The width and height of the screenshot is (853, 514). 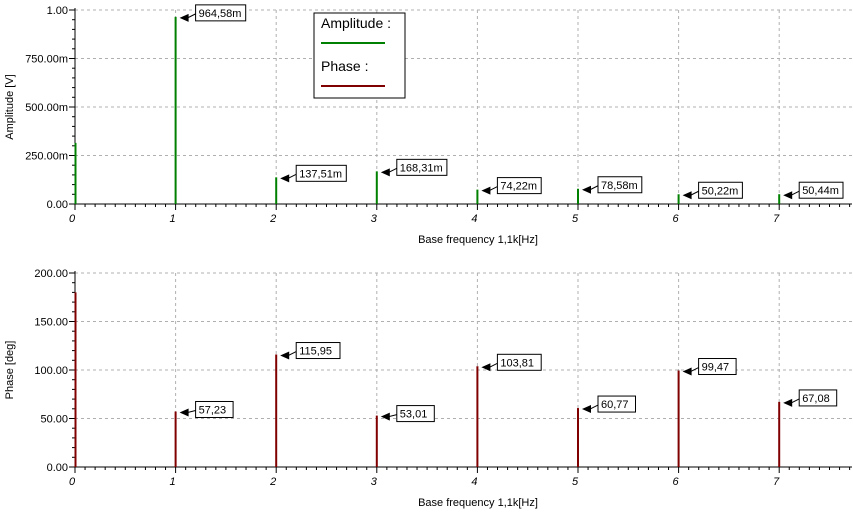 What do you see at coordinates (51, 274) in the screenshot?
I see `y-tick-label: 200.00` at bounding box center [51, 274].